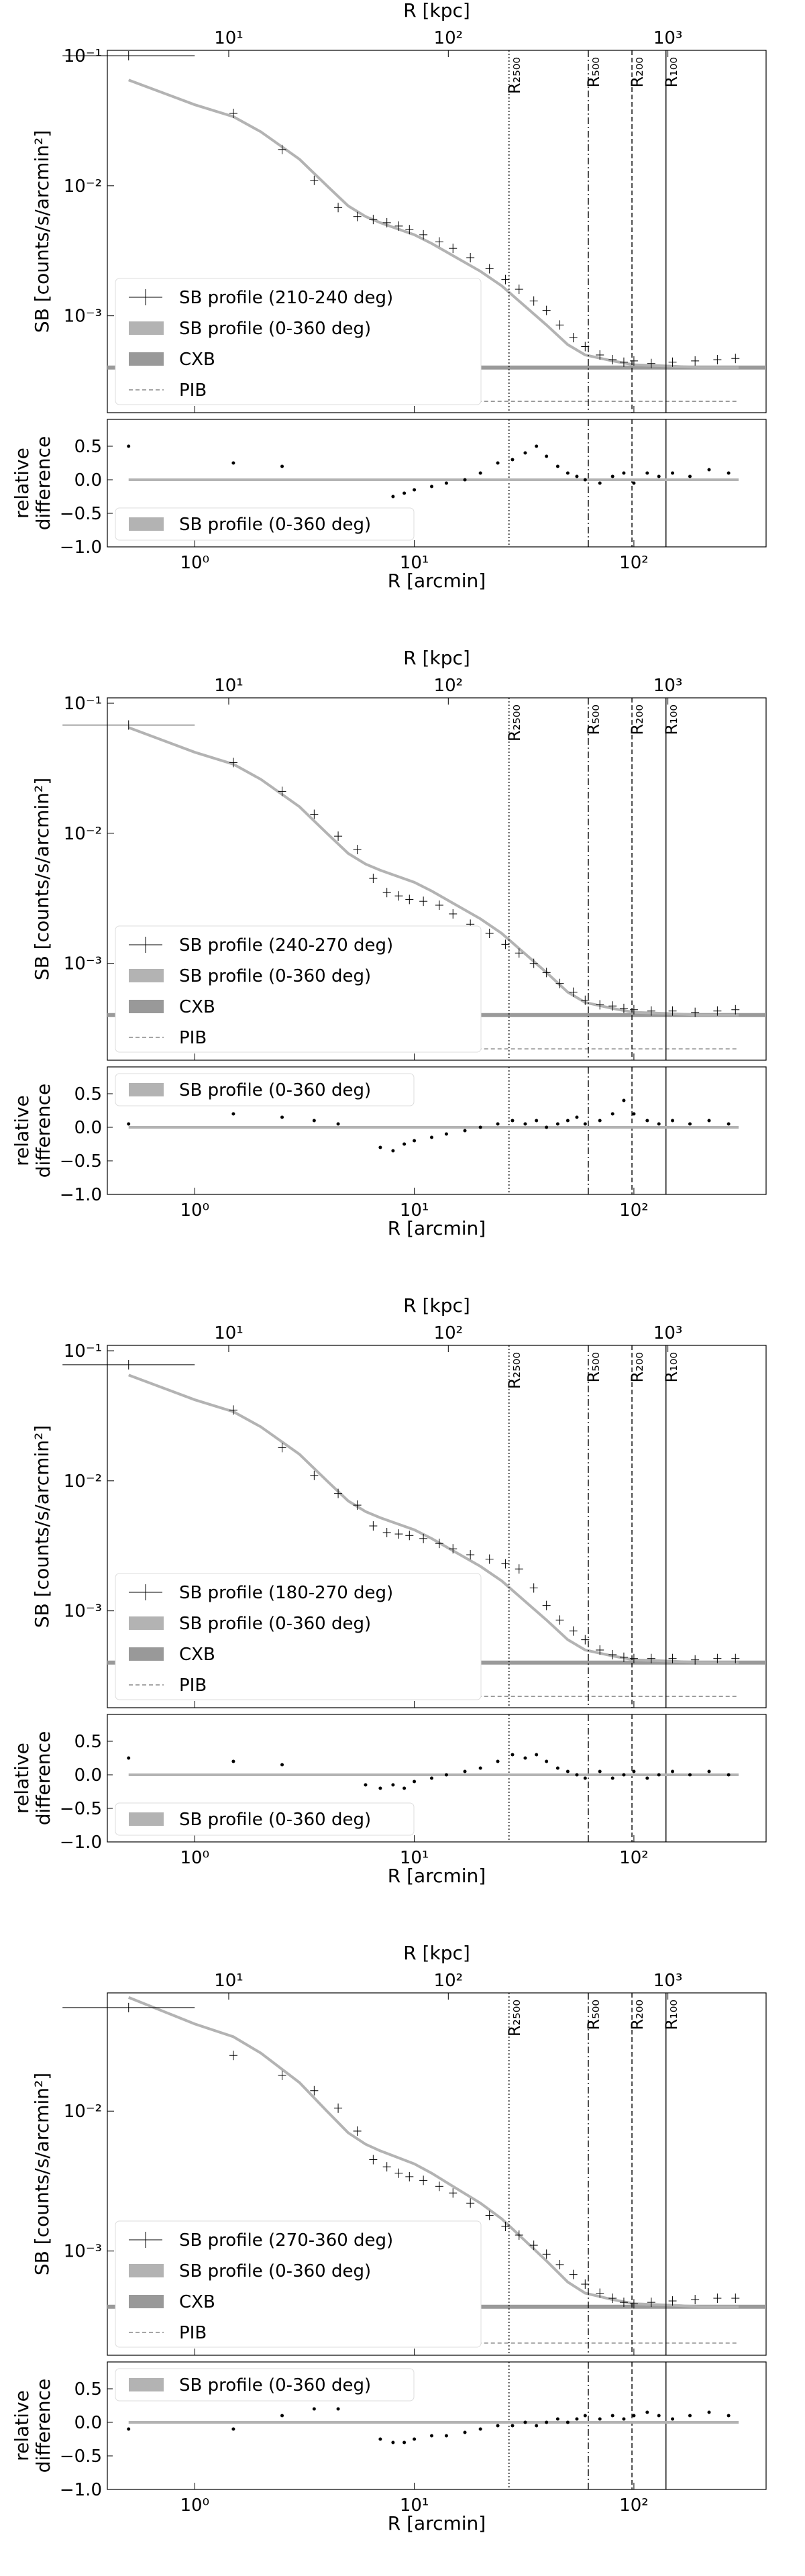 The width and height of the screenshot is (805, 2576). What do you see at coordinates (437, 231) in the screenshot?
I see `main-axes-frame` at bounding box center [437, 231].